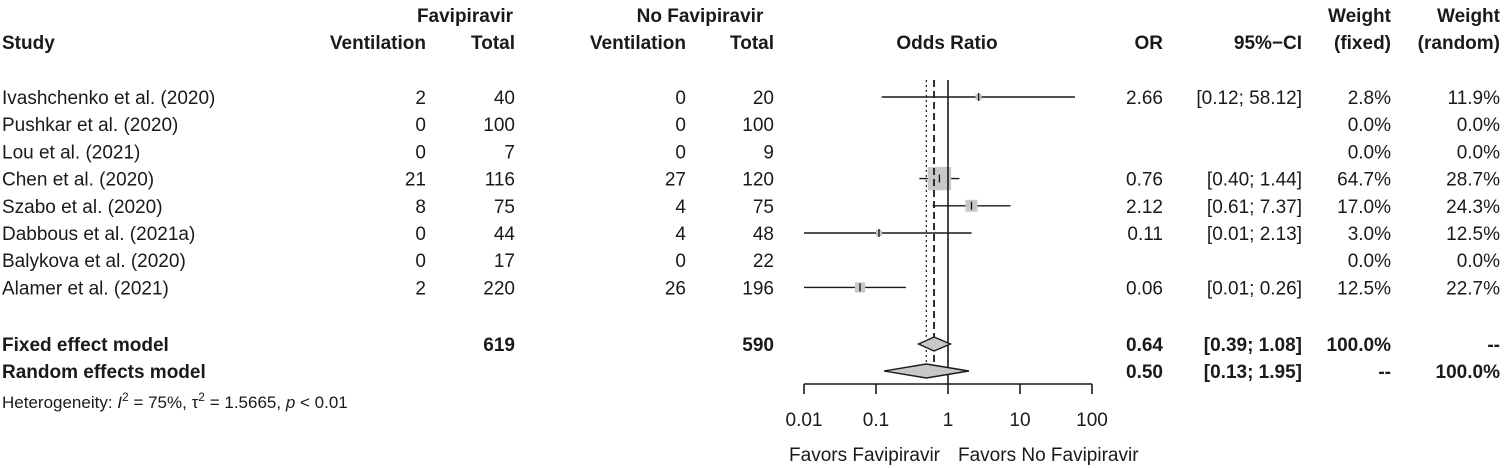  I want to click on x-tick-label: 100, so click(1092, 420).